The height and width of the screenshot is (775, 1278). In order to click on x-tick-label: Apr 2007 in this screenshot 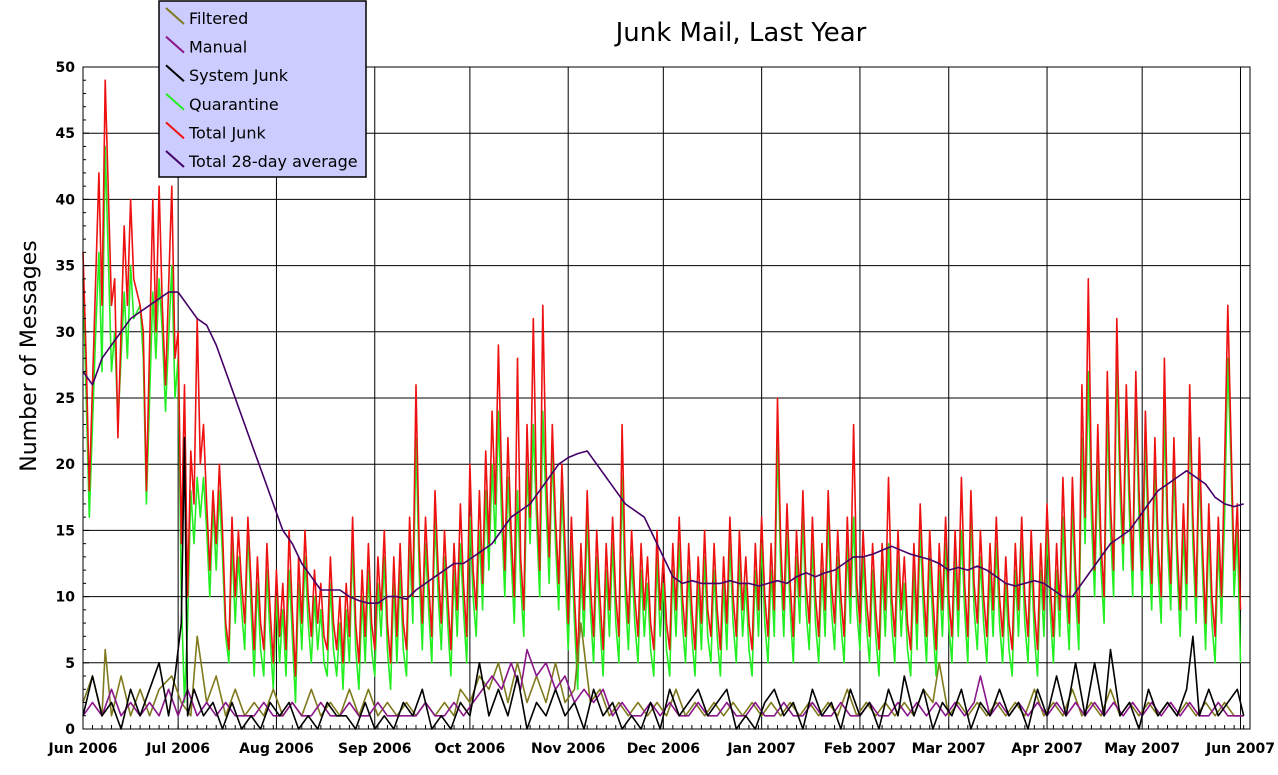, I will do `click(1047, 749)`.